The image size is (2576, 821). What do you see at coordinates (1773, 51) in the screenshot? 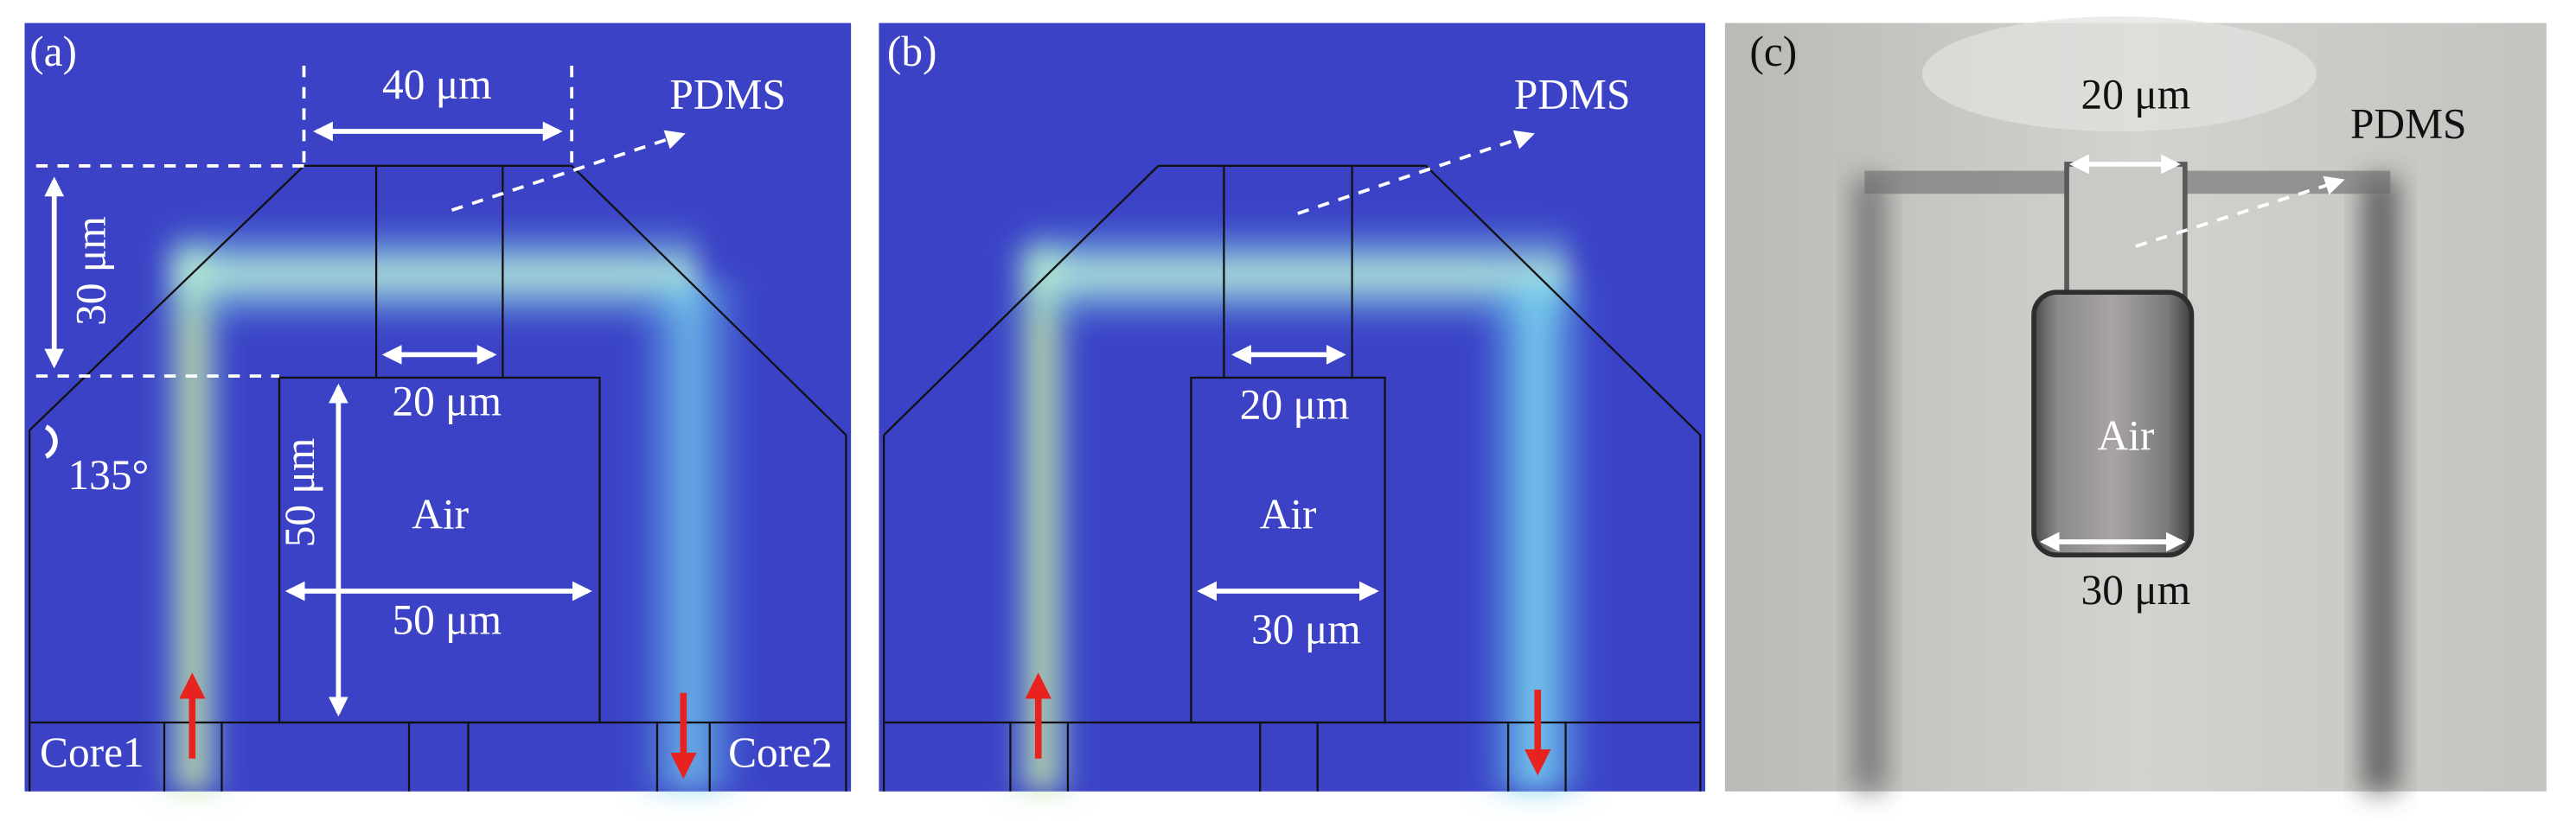
I see `panel-label: (c)` at bounding box center [1773, 51].